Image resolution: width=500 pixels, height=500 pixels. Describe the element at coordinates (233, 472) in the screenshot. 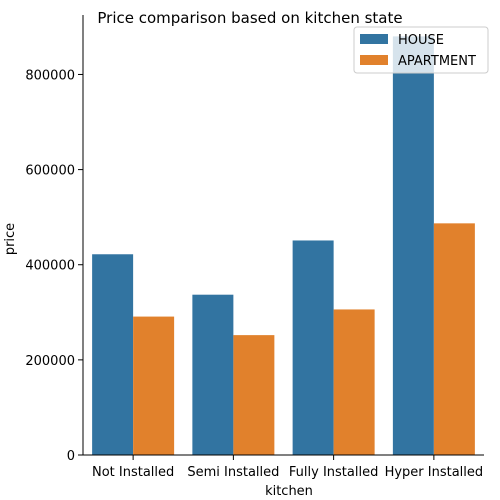

I see `x-tick-label: Semi Installed` at that location.